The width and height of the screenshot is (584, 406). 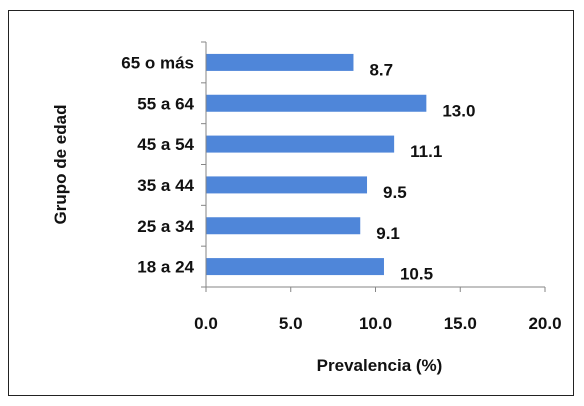 I want to click on y-tick-label: 65 o más, so click(x=157, y=62).